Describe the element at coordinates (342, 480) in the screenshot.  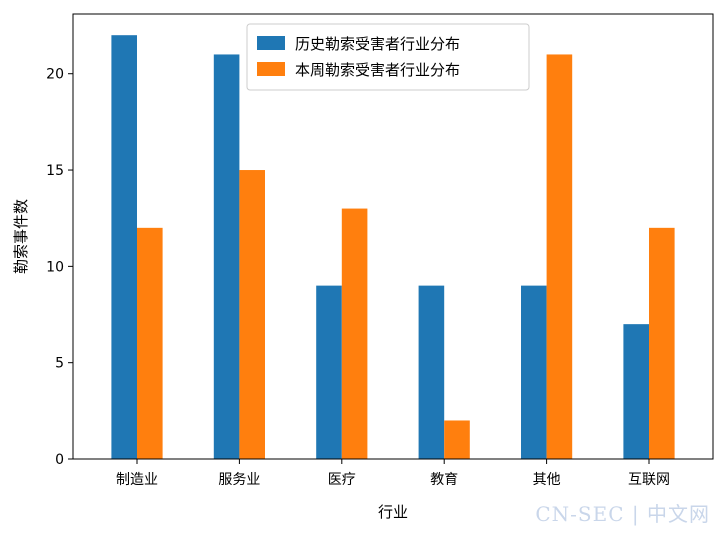
I see `x-tick-label: 医疗` at that location.